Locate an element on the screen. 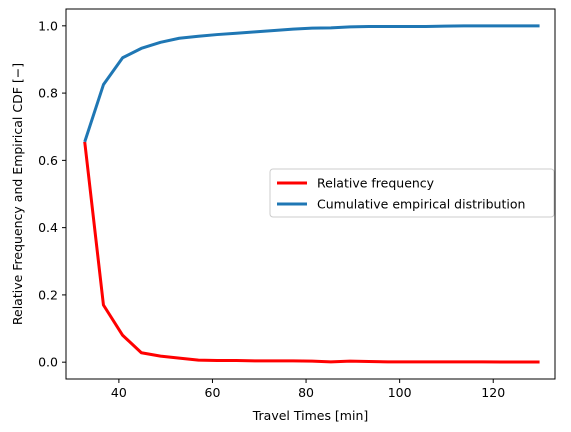 This screenshot has width=571, height=432. x-tick-label: 120 is located at coordinates (493, 392).